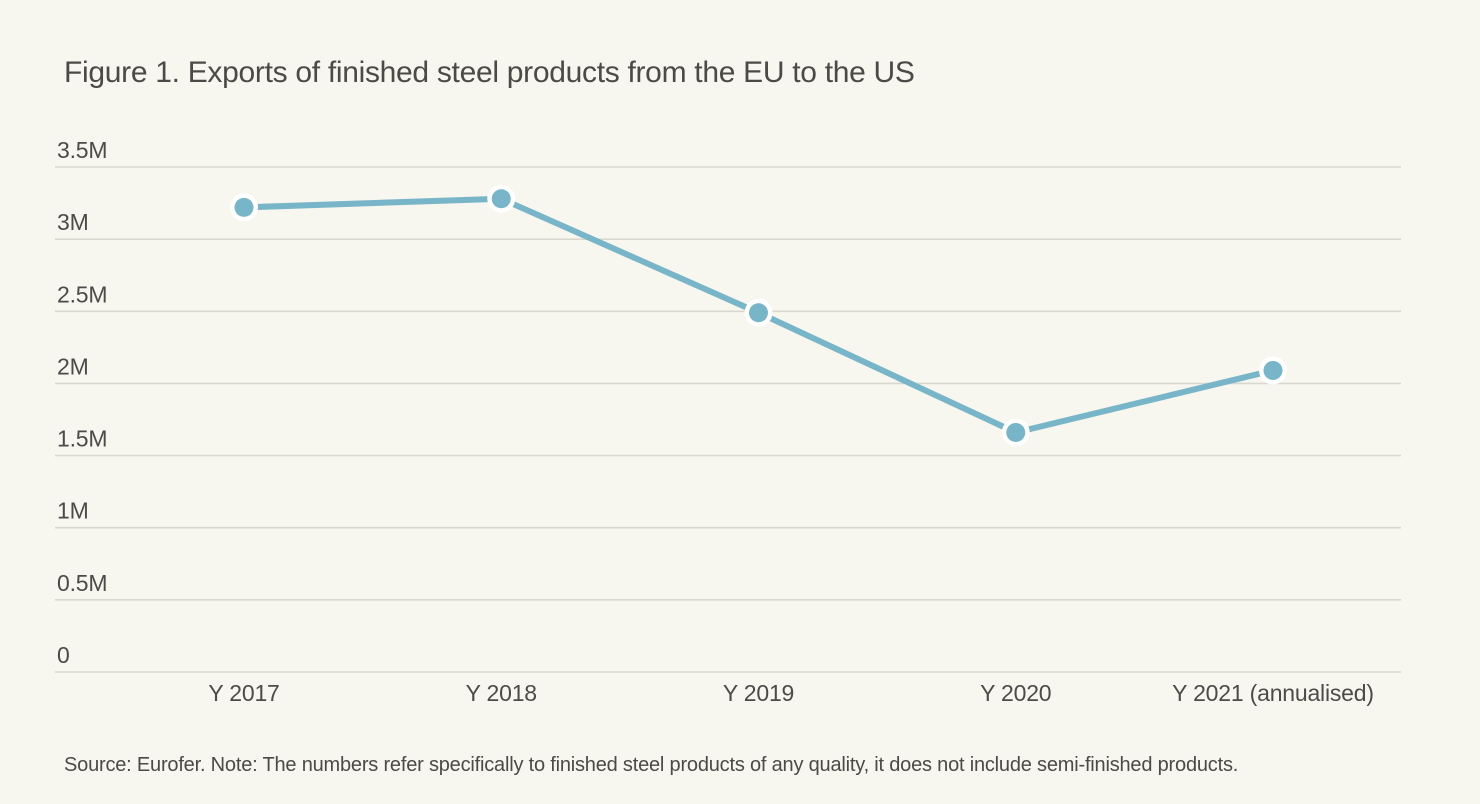  Describe the element at coordinates (82, 150) in the screenshot. I see `y-axis-tick-label: 3.5M` at that location.